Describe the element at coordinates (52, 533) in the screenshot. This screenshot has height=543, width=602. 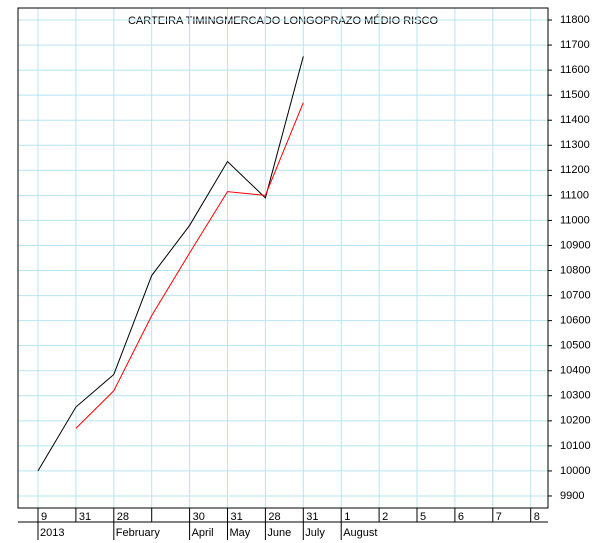
I see `x-group-label: 2013` at that location.